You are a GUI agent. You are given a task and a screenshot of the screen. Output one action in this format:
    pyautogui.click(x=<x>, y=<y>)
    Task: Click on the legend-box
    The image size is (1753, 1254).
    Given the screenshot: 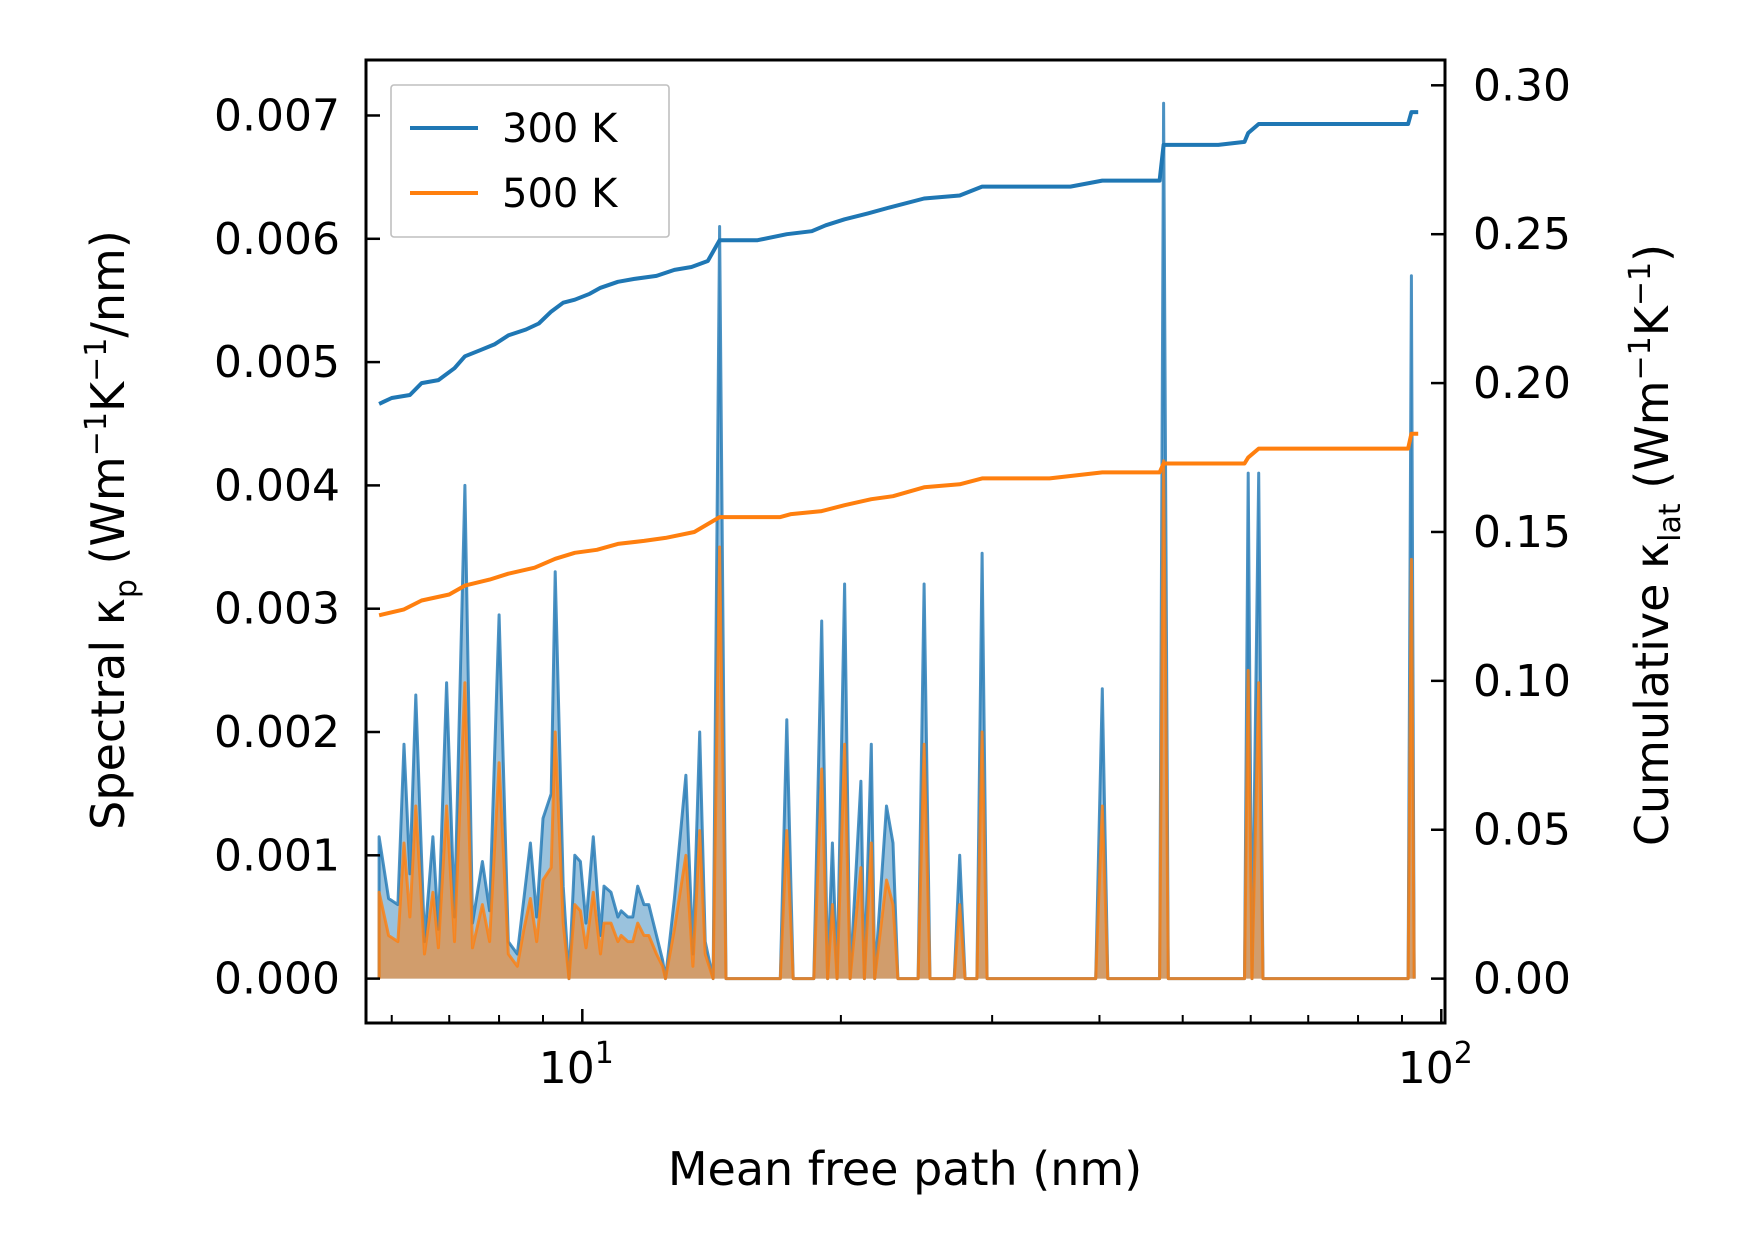 What is the action you would take?
    pyautogui.click(x=530, y=161)
    